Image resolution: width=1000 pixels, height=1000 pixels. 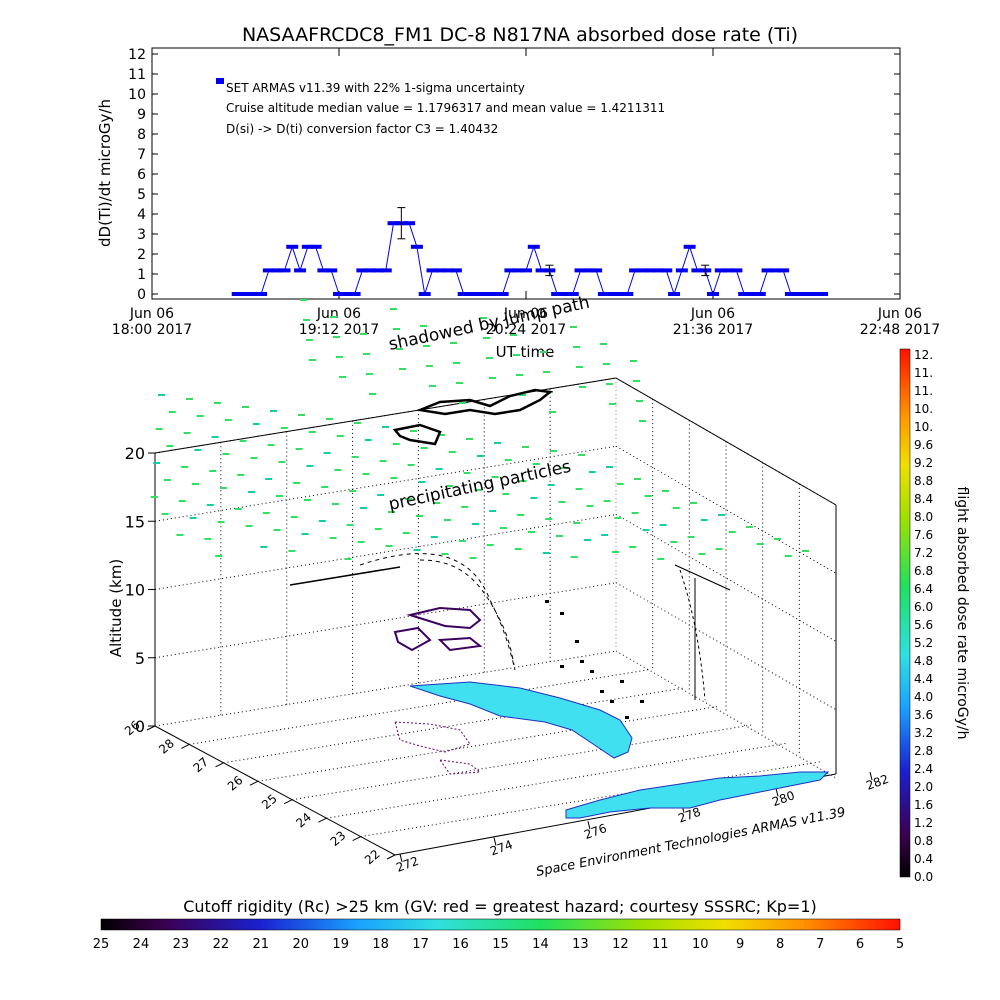 What do you see at coordinates (923, 427) in the screenshot?
I see `colorbar-right-tick: 10.` at bounding box center [923, 427].